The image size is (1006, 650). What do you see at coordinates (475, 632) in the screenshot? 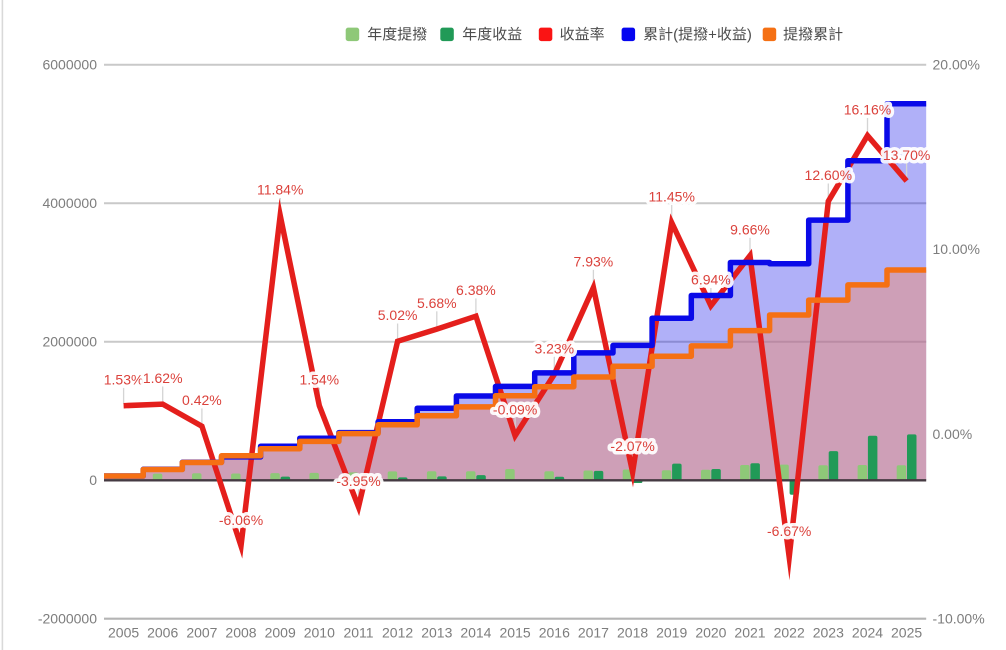
I see `svg-text: 2014` at bounding box center [475, 632].